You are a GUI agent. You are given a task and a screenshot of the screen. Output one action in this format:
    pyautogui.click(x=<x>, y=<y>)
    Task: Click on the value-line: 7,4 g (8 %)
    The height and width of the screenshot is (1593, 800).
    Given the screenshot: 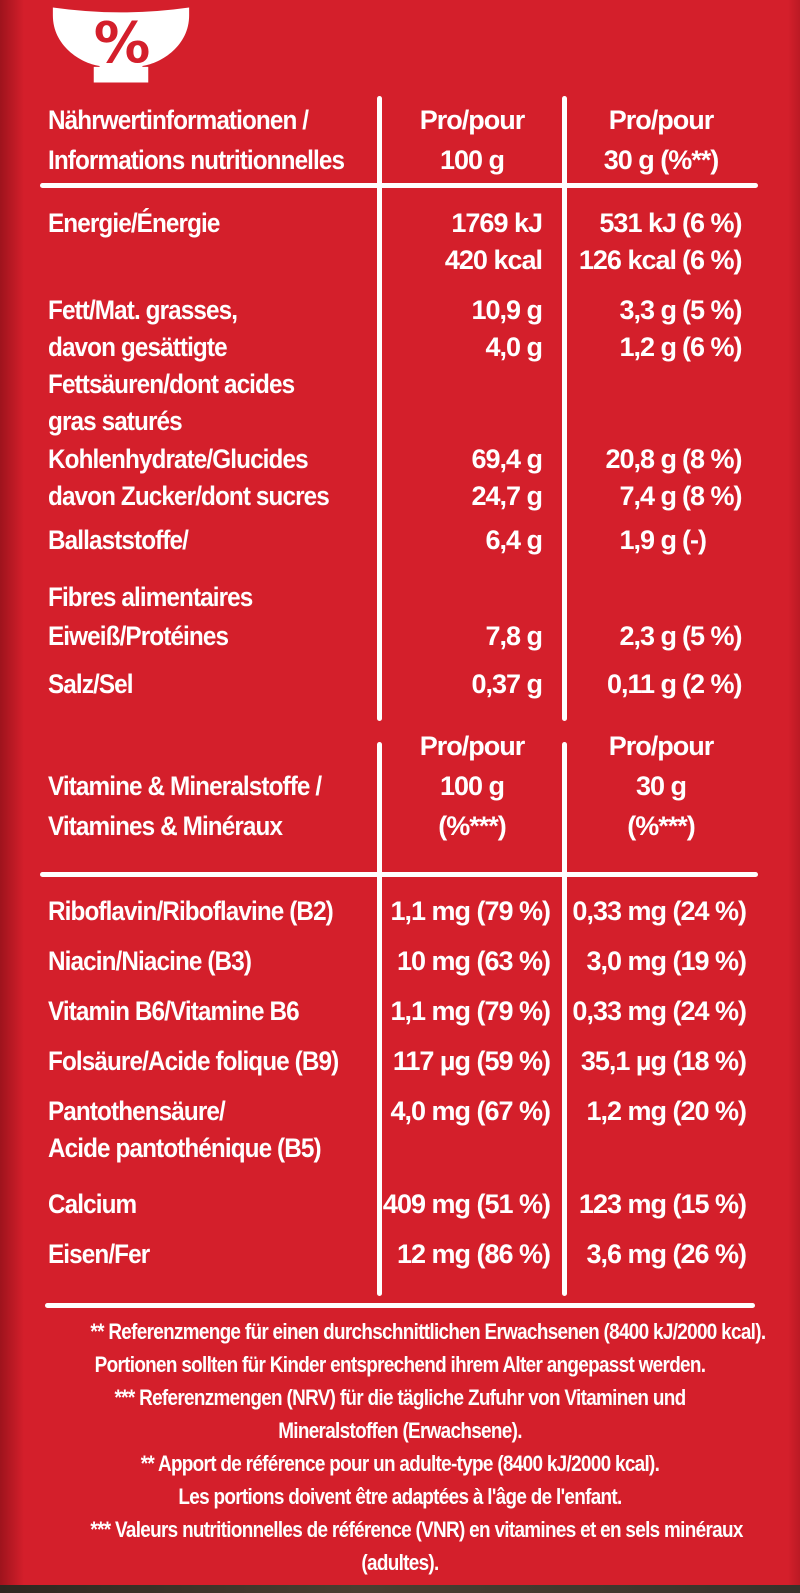 What is the action you would take?
    pyautogui.click(x=661, y=496)
    